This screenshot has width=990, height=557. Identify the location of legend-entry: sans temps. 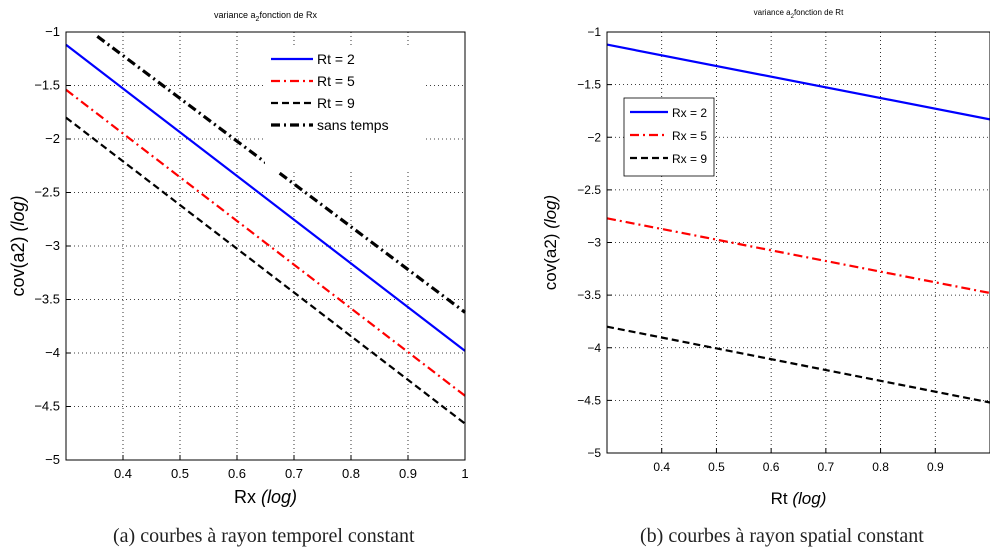
(353, 125).